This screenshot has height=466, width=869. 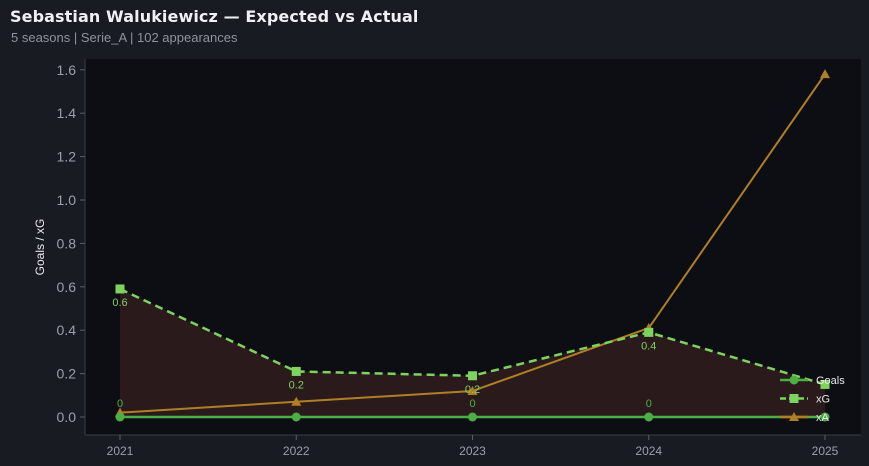 I want to click on y-tick-label: 1.2, so click(x=67, y=157).